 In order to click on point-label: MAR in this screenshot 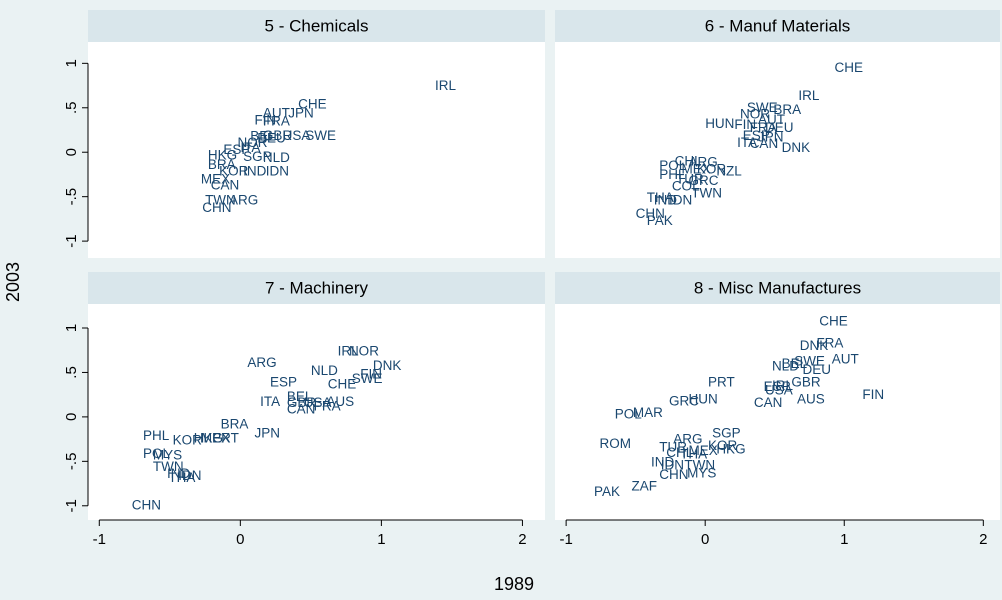, I will do `click(648, 412)`.